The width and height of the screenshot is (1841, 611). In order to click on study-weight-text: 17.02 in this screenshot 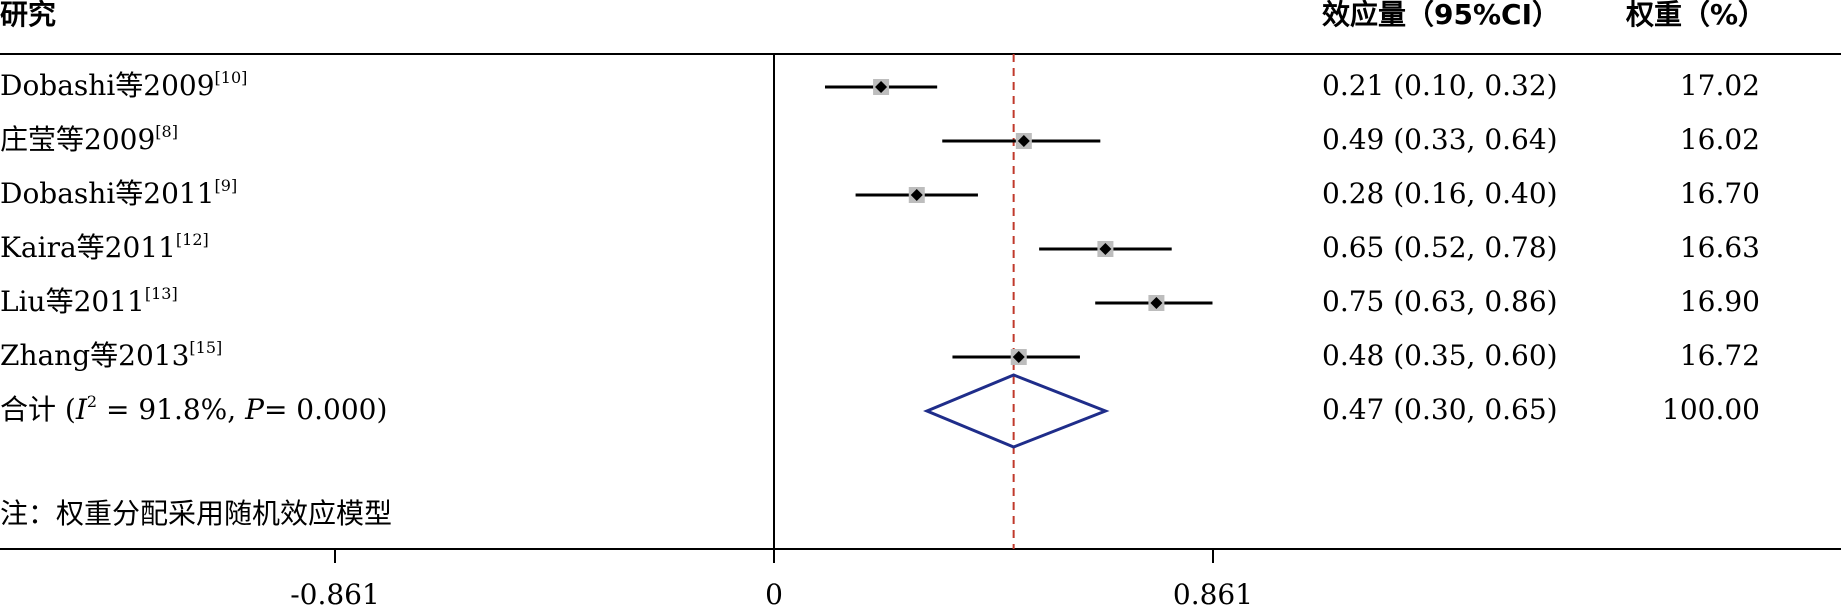, I will do `click(1720, 85)`.